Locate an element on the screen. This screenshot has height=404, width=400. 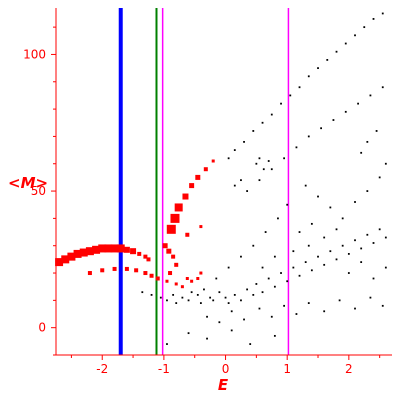
y-tick-label: 0 is located at coordinates (42, 328).